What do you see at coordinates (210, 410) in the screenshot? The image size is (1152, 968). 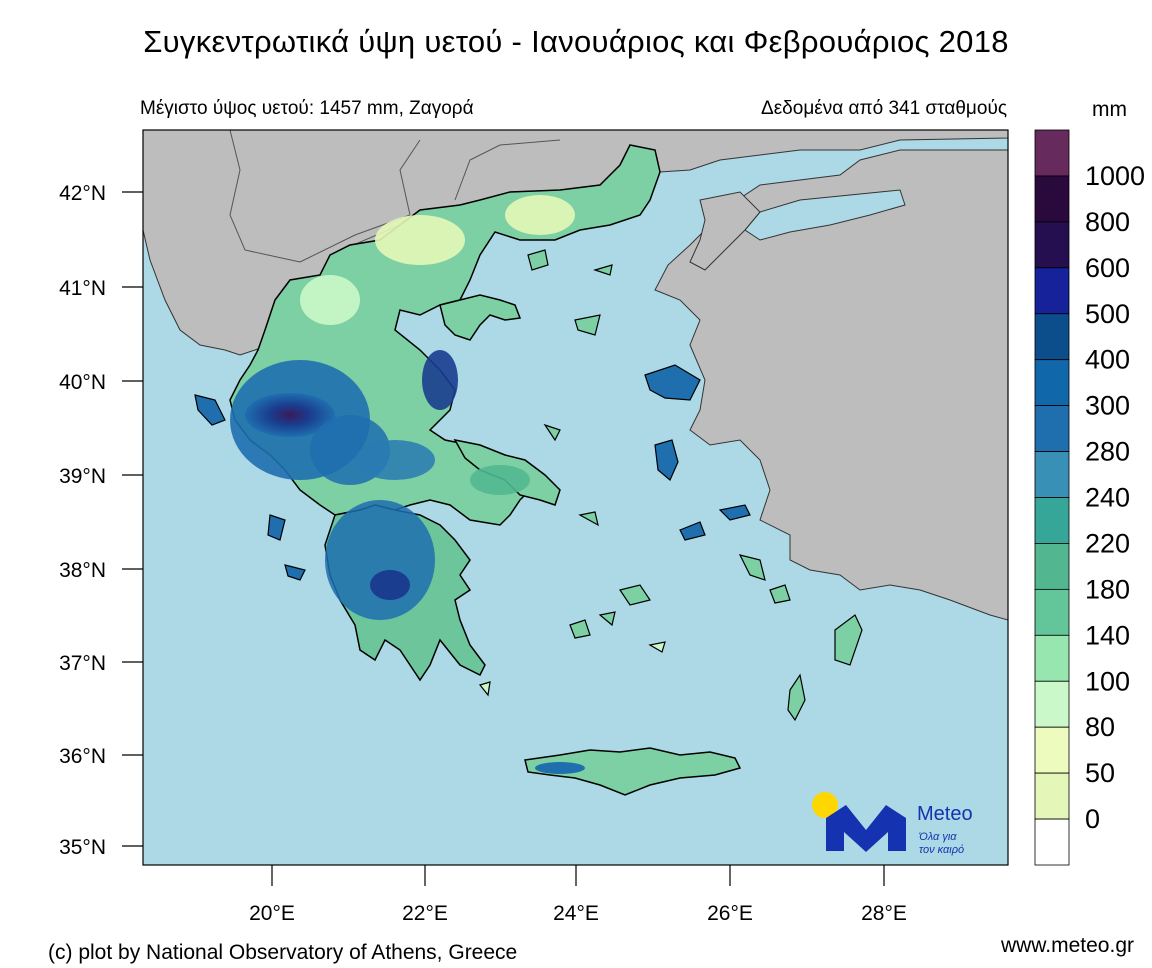 I see `corfu` at bounding box center [210, 410].